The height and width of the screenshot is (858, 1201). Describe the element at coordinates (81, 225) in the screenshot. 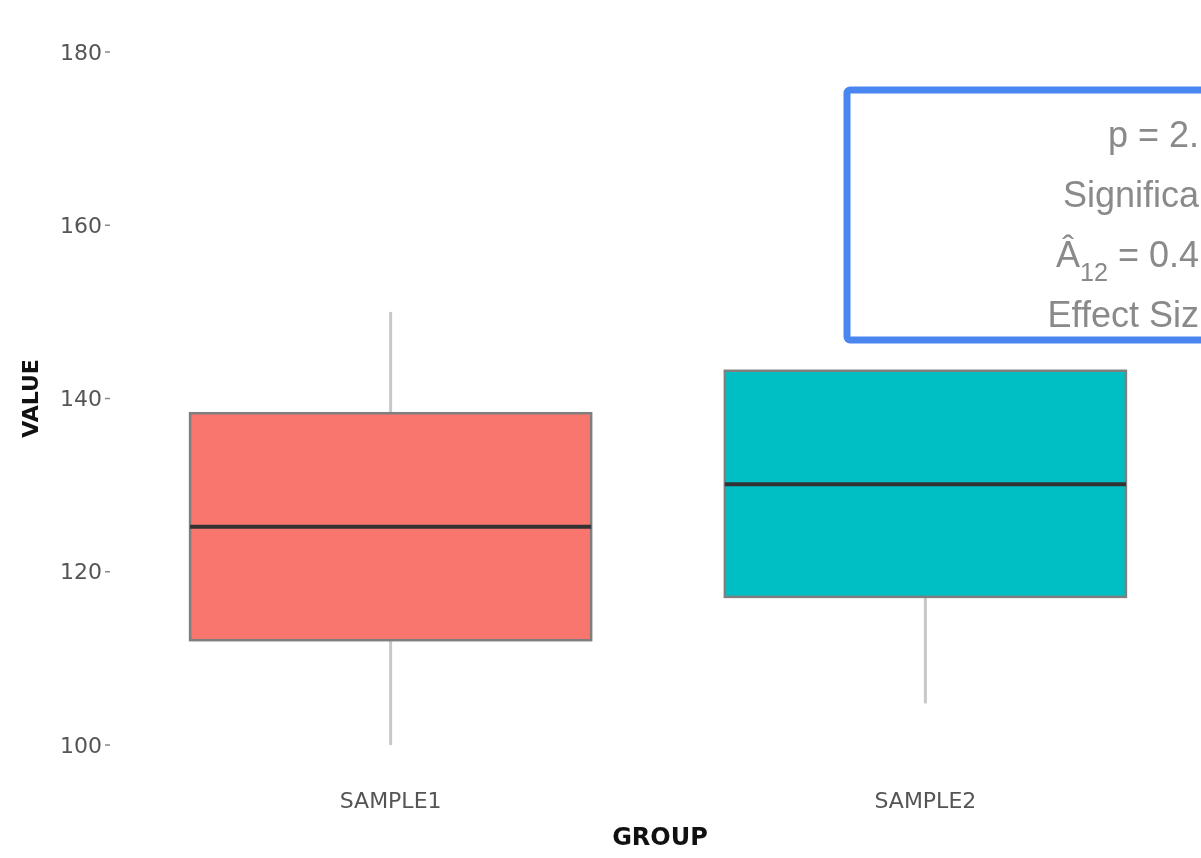

I see `y-tick-label: 160` at that location.